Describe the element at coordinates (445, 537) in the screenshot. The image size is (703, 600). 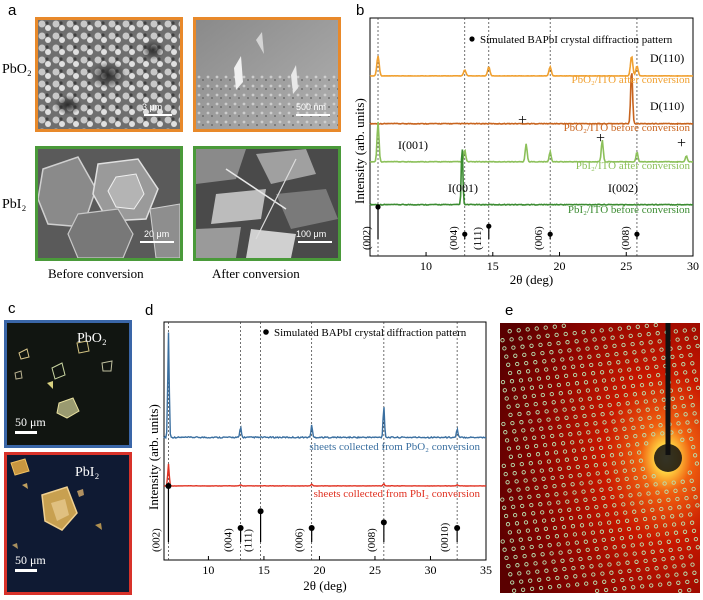
I see `hkl-label: (0010)` at that location.